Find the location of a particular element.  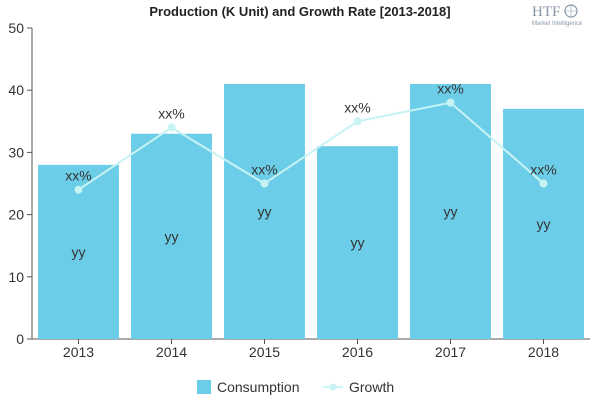

logo-text: HTF is located at coordinates (546, 12).